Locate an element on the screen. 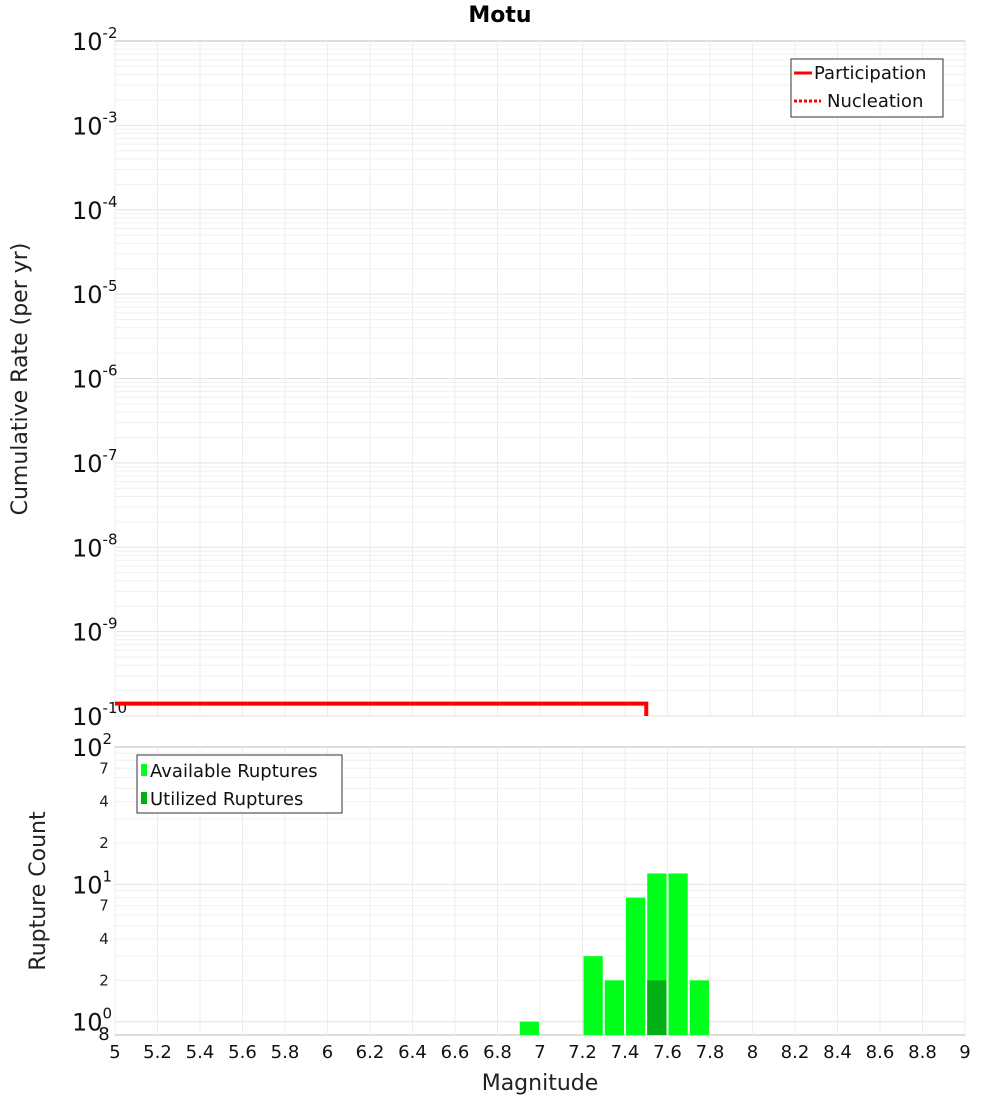 The height and width of the screenshot is (1100, 1000). x-tick-label: 6.2 is located at coordinates (370, 1052).